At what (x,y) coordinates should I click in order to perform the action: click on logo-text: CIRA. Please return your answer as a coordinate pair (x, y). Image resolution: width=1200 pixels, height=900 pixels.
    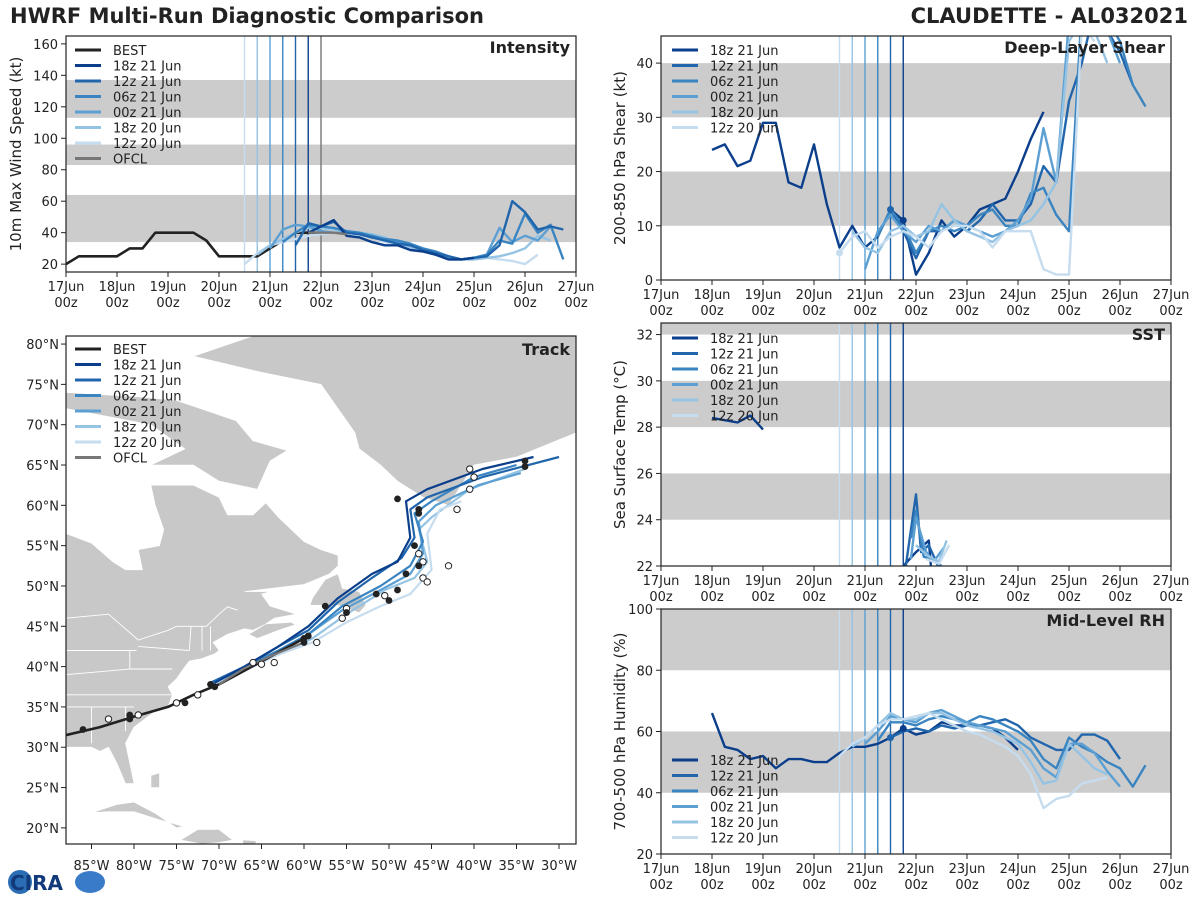
    Looking at the image, I should click on (37, 883).